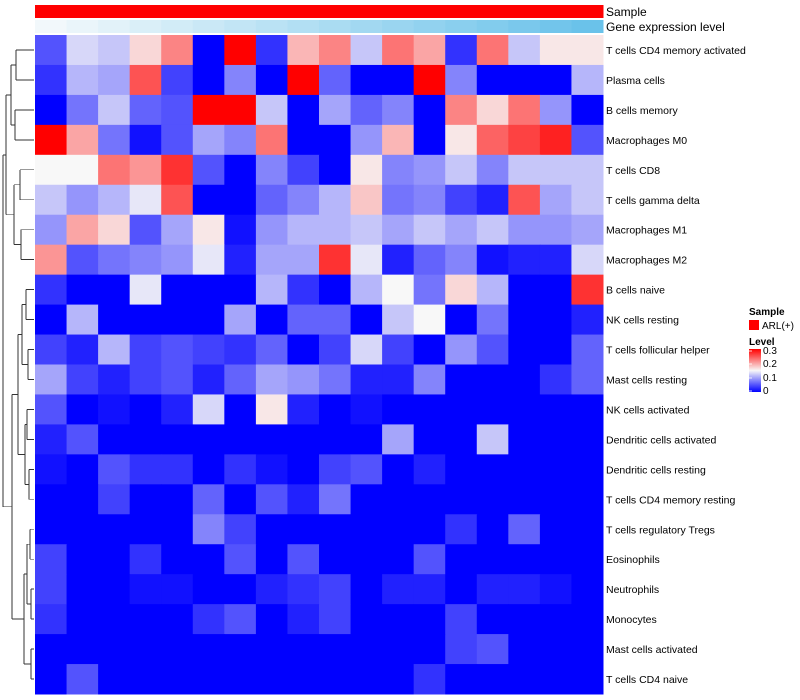 Image resolution: width=800 pixels, height=700 pixels. I want to click on row-label: T cells CD4 naive, so click(647, 680).